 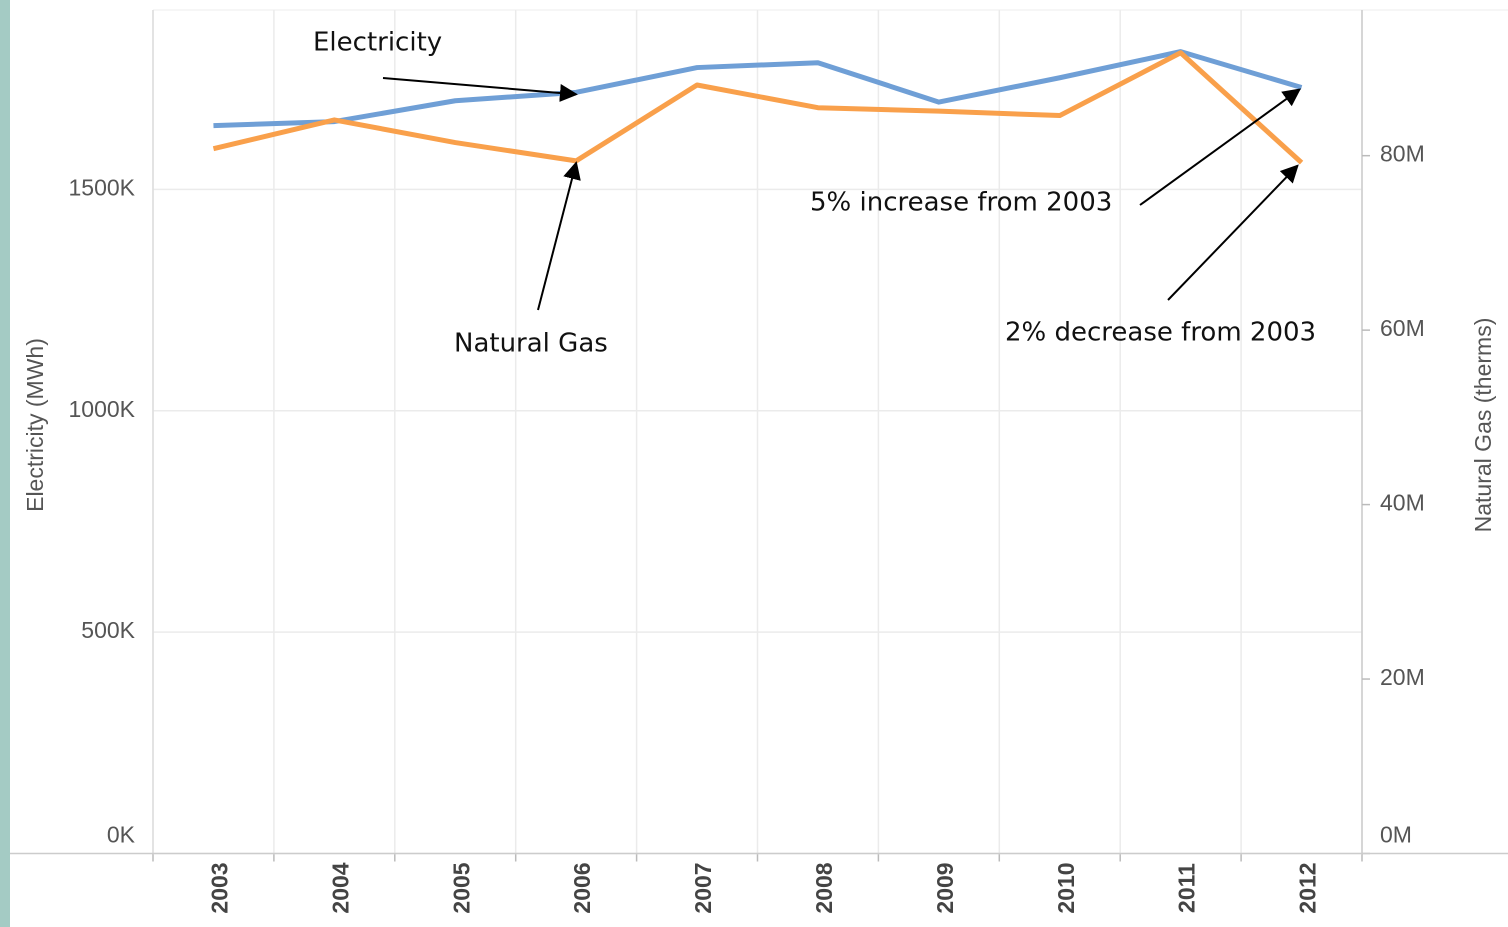 I want to click on y-tick-label: 1000K, so click(x=101, y=409).